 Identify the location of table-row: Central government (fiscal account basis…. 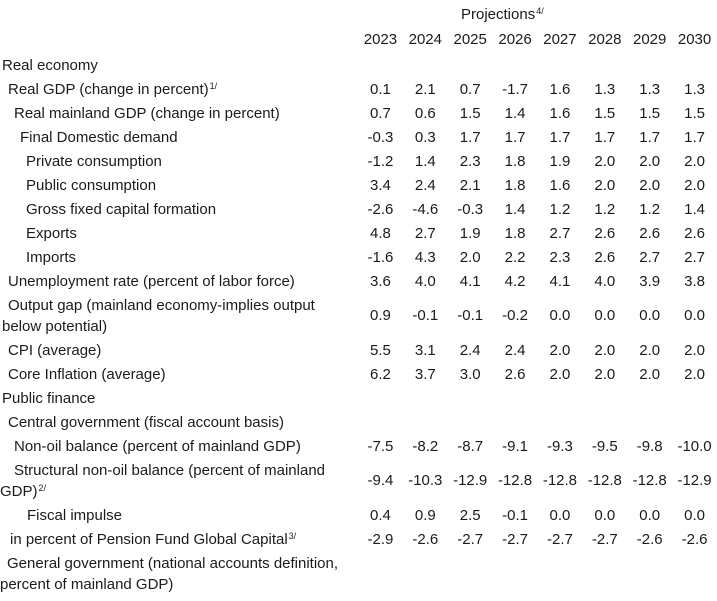
(358, 422).